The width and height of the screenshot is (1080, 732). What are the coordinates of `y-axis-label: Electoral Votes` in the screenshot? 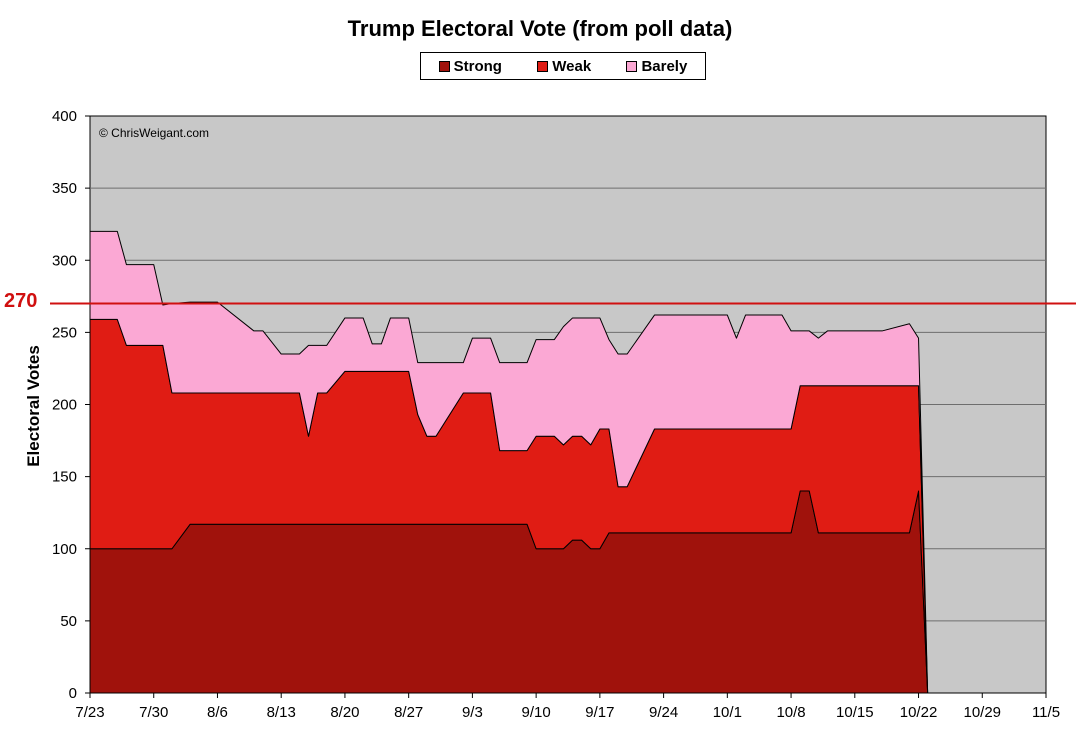 It's located at (33, 406).